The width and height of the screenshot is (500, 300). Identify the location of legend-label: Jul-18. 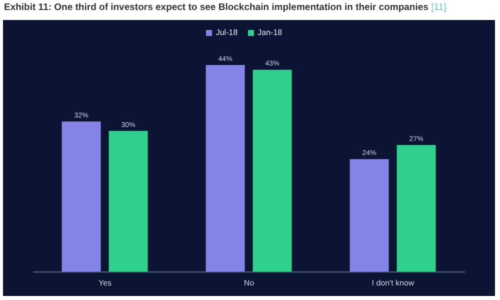
(227, 32).